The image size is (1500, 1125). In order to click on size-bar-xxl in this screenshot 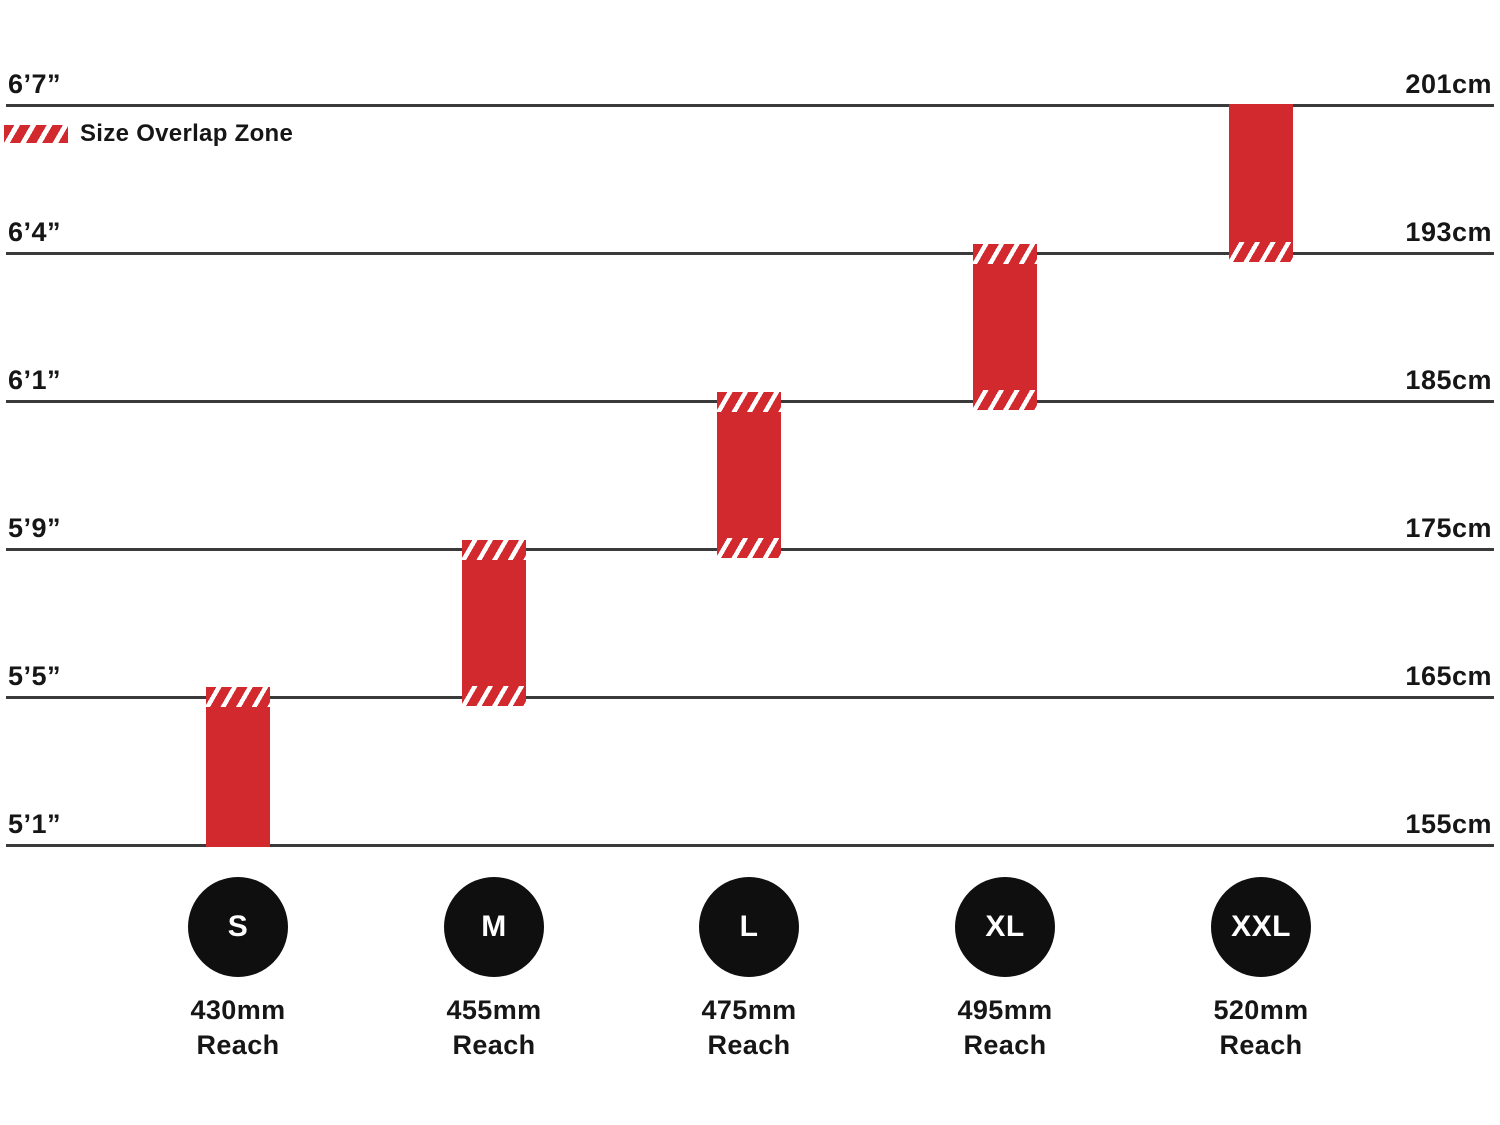, I will do `click(1261, 183)`.